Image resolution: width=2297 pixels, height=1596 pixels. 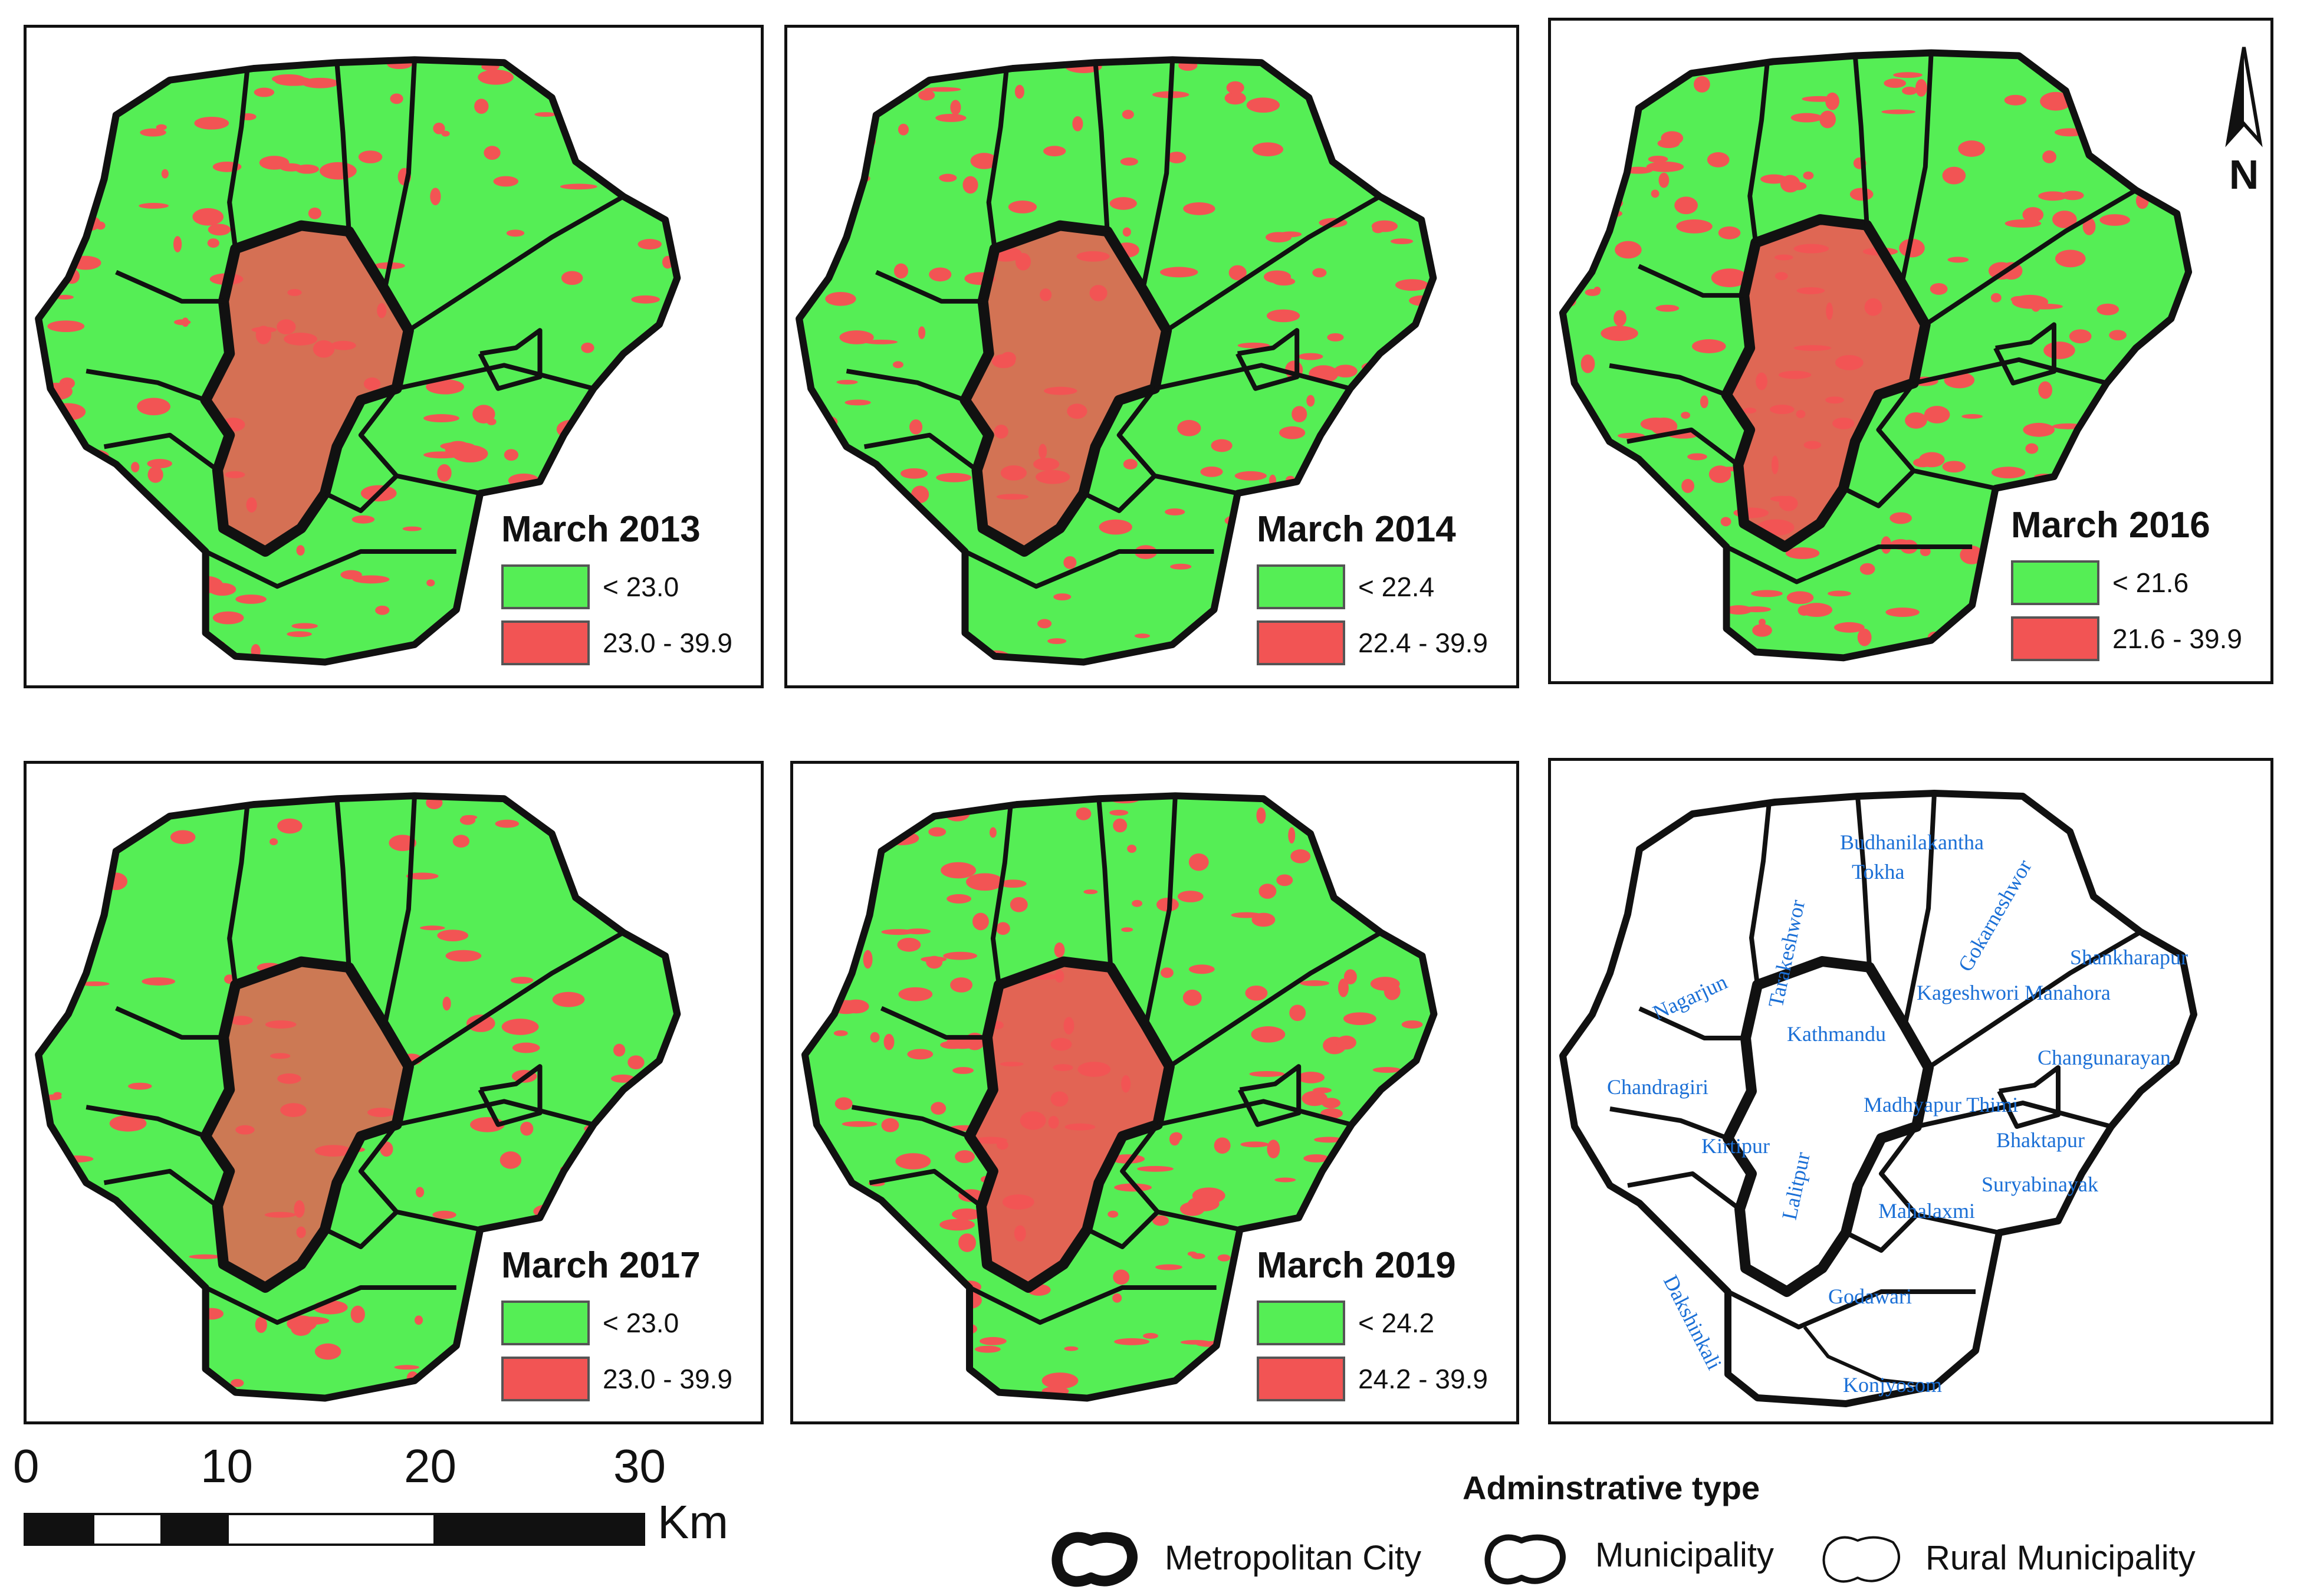 I want to click on map-panel-2017: March 2017 < 23.0 23.0 - 39.9, so click(x=394, y=1093).